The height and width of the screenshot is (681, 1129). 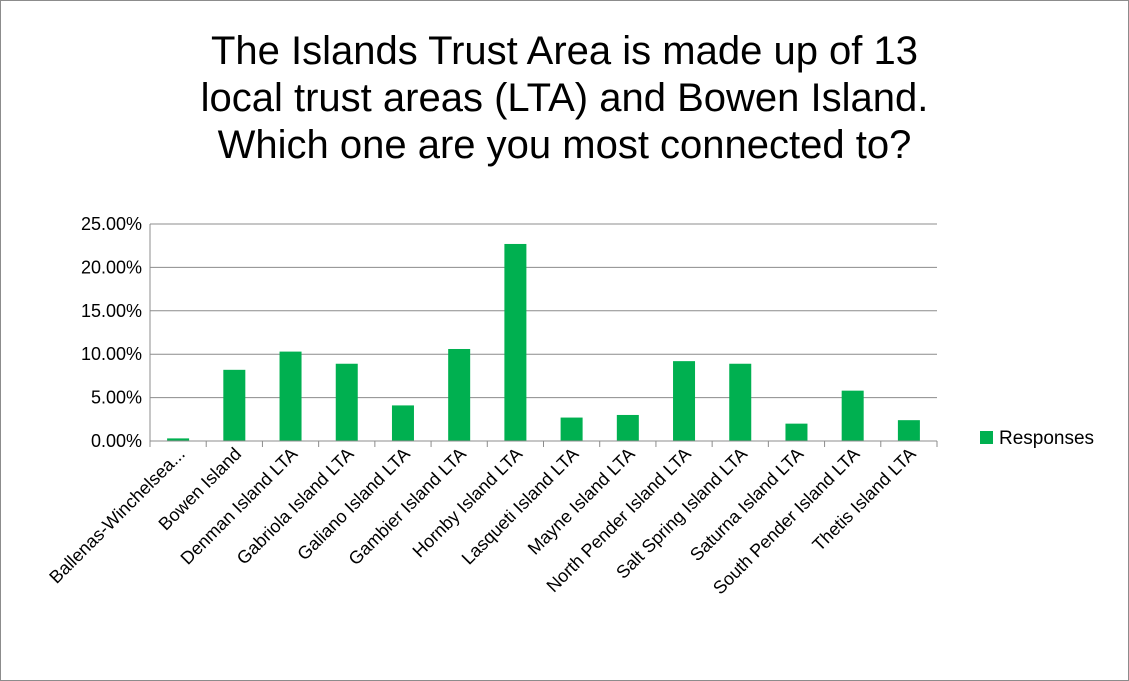 I want to click on y-tick-label: 10.00%, so click(x=111, y=354).